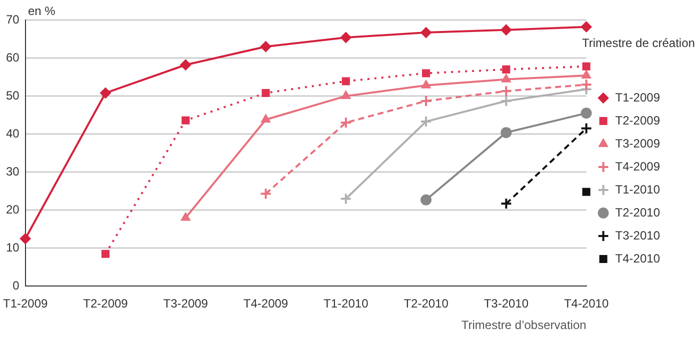 This screenshot has width=700, height=337. Describe the element at coordinates (637, 166) in the screenshot. I see `legend-label: T4-2009` at that location.